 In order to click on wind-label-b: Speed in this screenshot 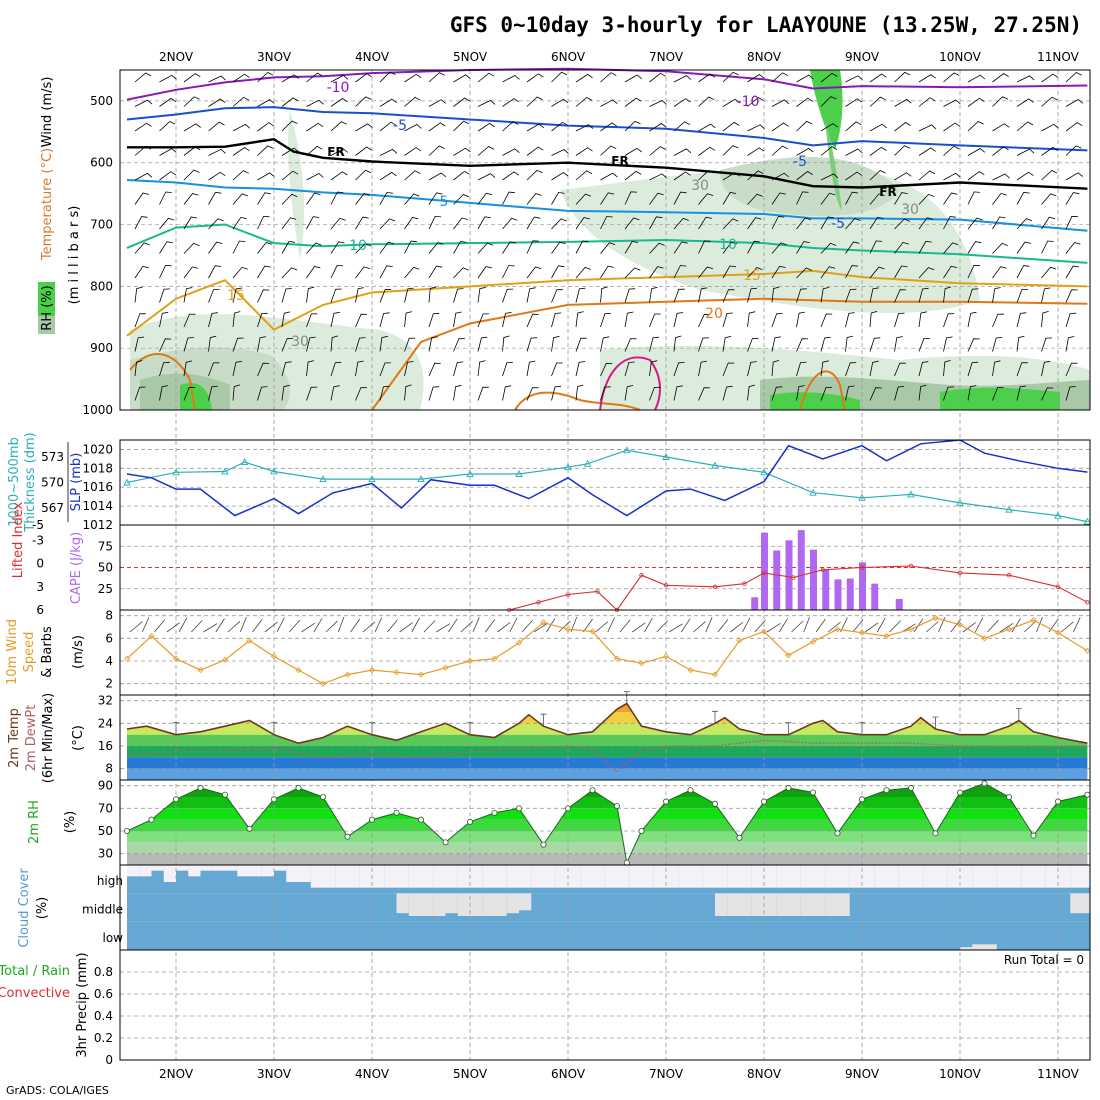, I will do `click(29, 652)`.